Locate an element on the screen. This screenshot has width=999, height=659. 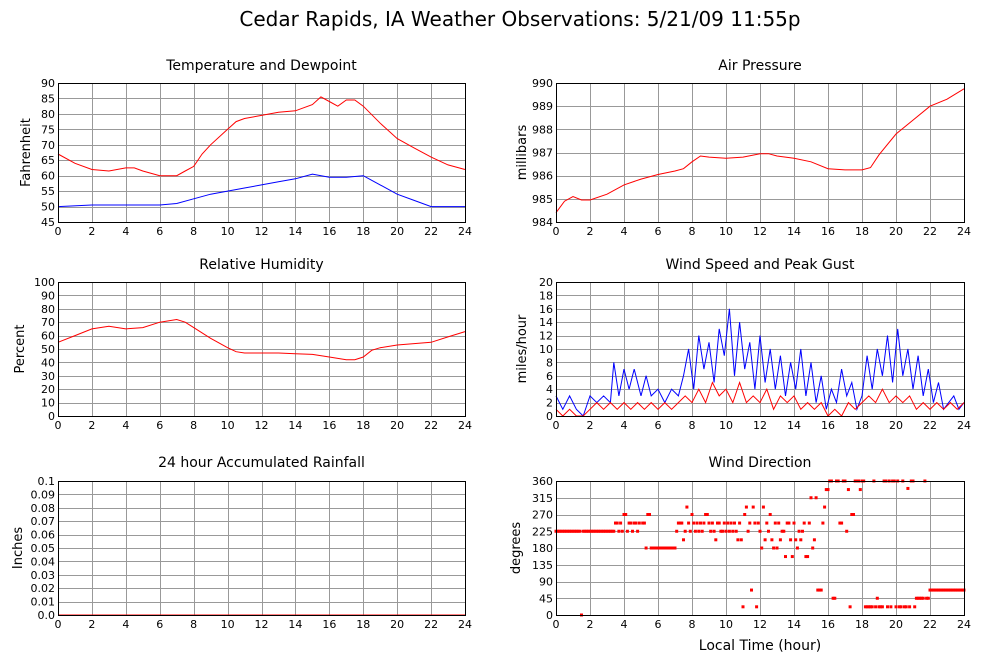
x-tick-label: 22 is located at coordinates (431, 231).